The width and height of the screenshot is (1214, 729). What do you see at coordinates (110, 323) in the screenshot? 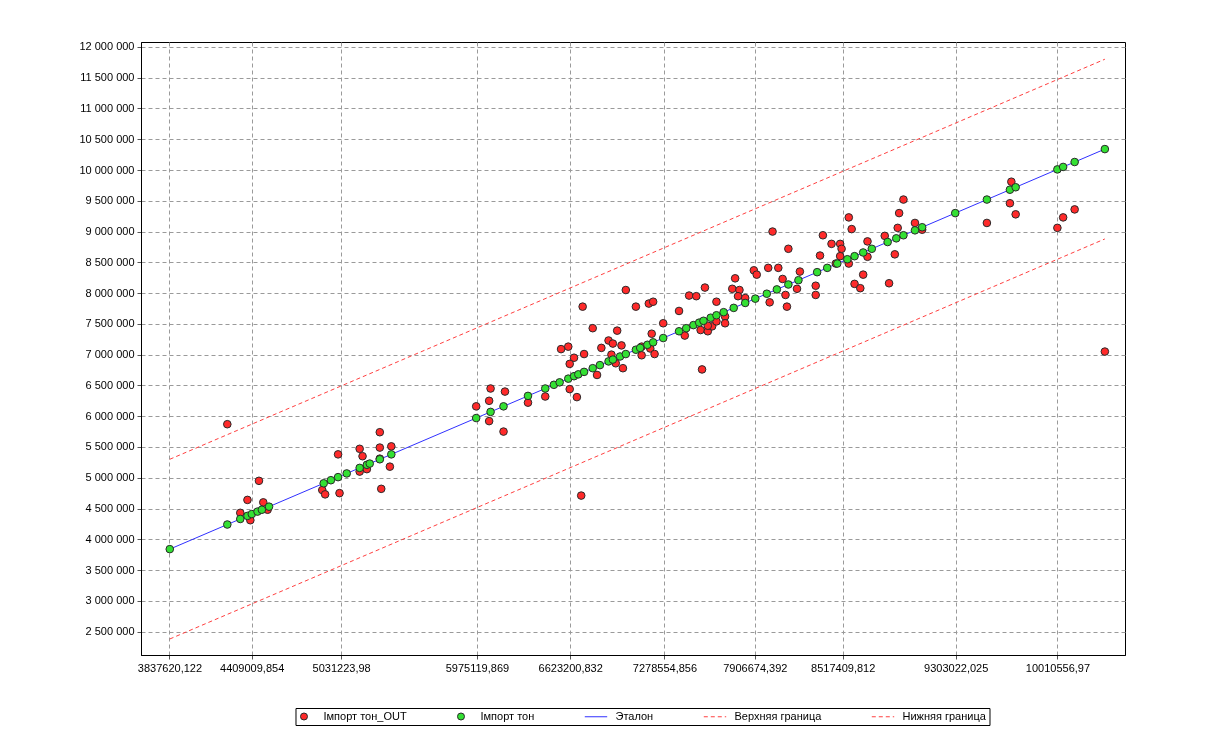
I see `y-tick-label: 7 500 000` at bounding box center [110, 323].